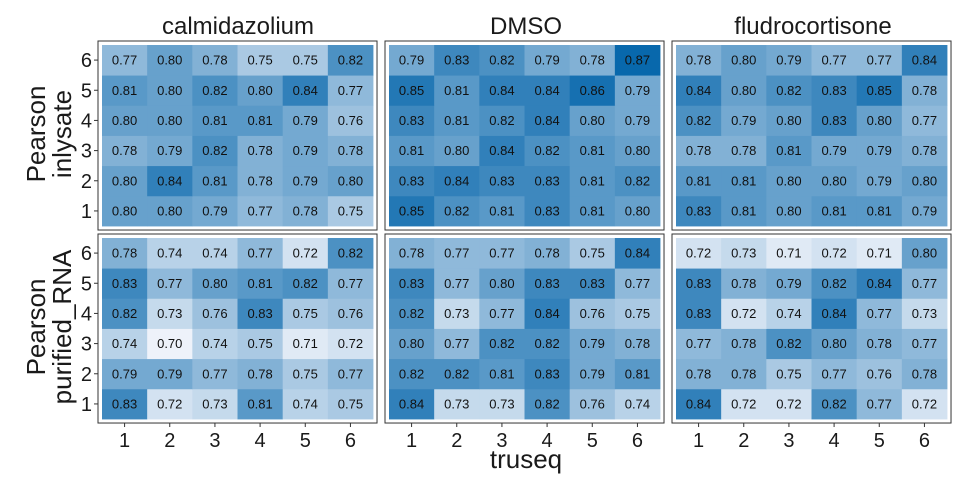 The width and height of the screenshot is (960, 480). Describe the element at coordinates (526, 26) in the screenshot. I see `column-facet-label-2: DMSO` at that location.